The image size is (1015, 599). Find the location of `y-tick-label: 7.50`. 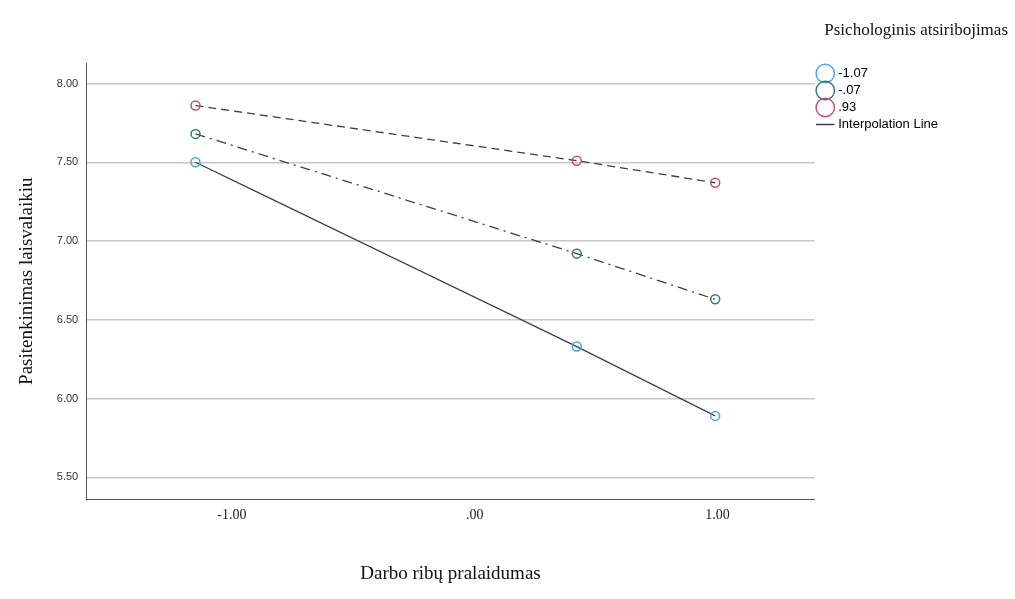

y-tick-label: 7.50 is located at coordinates (67, 161).